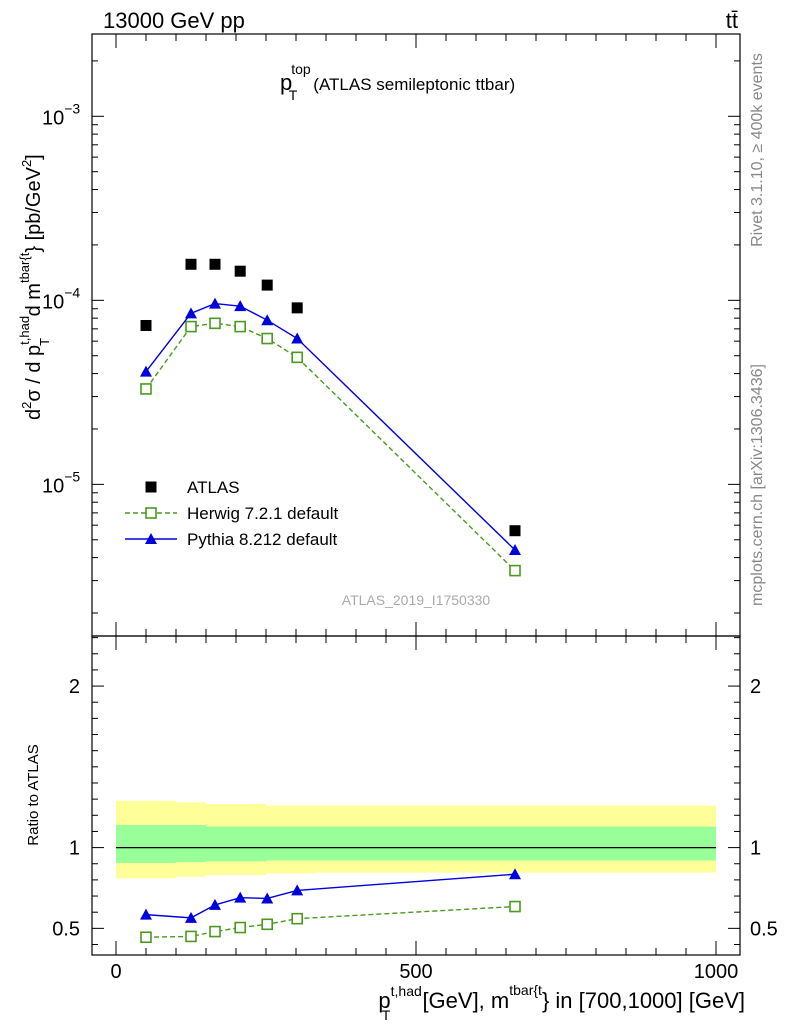  What do you see at coordinates (757, 150) in the screenshot?
I see `rivet-version-label: Rivet 3.1.10, ≥ 400k events` at bounding box center [757, 150].